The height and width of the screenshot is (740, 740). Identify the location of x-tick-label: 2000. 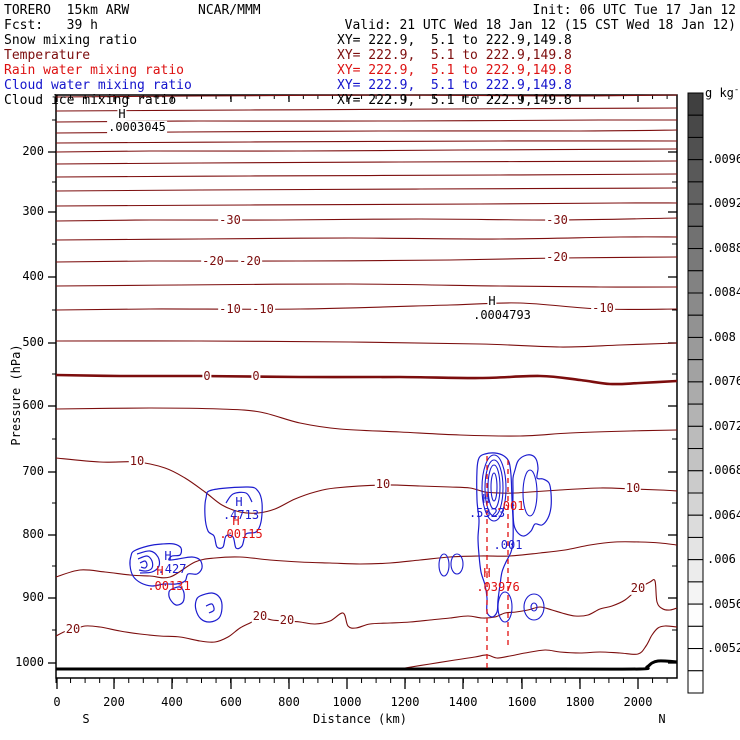
(638, 702).